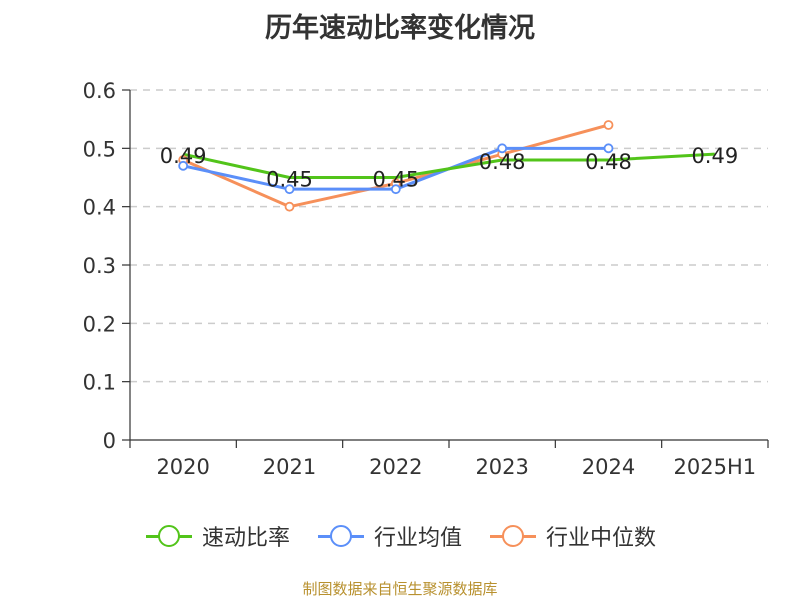 This screenshot has height=600, width=800. What do you see at coordinates (608, 467) in the screenshot?
I see `x-tick-label: 2024` at bounding box center [608, 467].